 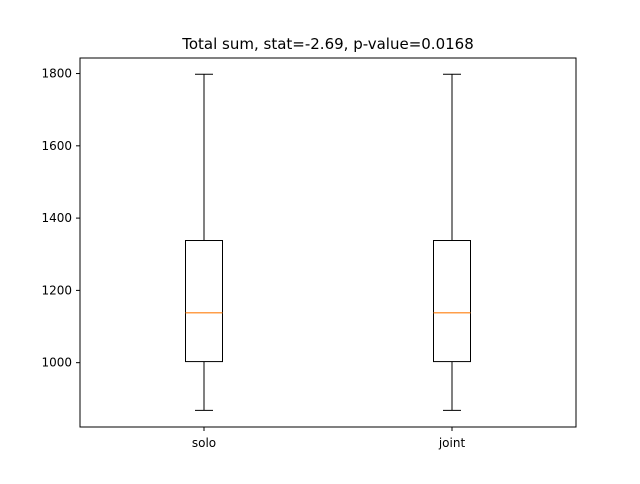 I want to click on y-tick-label: 1600, so click(x=56, y=146).